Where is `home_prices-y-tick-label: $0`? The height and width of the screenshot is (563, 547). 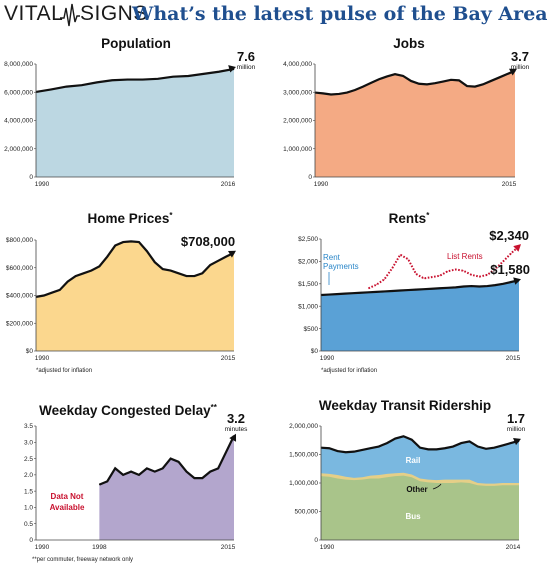
home_prices-y-tick-label: $0 is located at coordinates (30, 351).